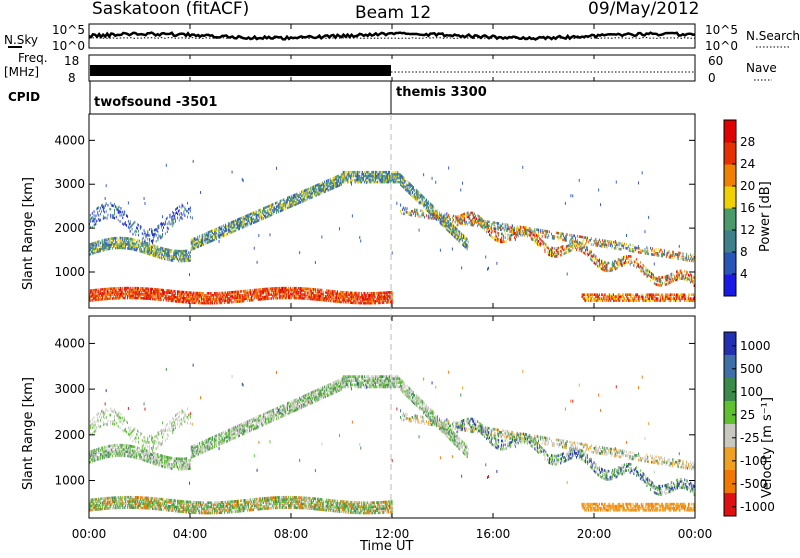 This screenshot has height=558, width=800. What do you see at coordinates (721, 46) in the screenshot?
I see `nsearch-bottom-tick: 10^0` at bounding box center [721, 46].